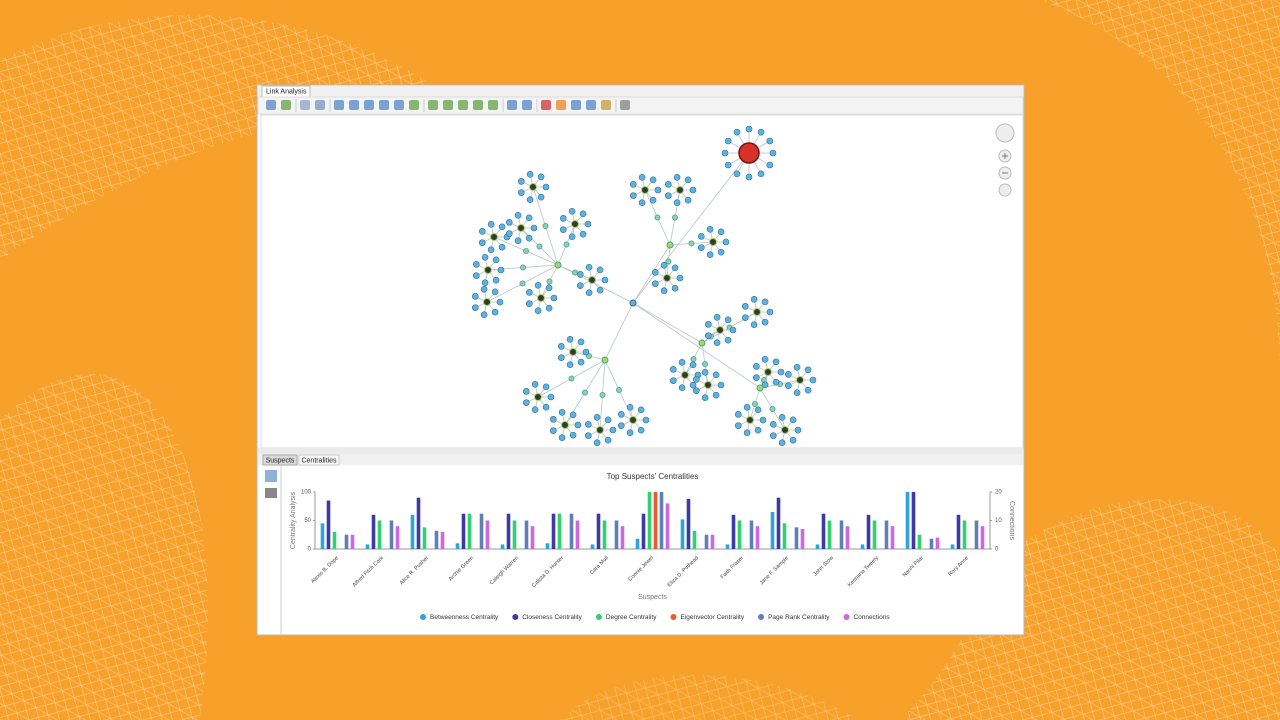 This screenshot has height=720, width=1280. I want to click on print-button, so click(271, 493).